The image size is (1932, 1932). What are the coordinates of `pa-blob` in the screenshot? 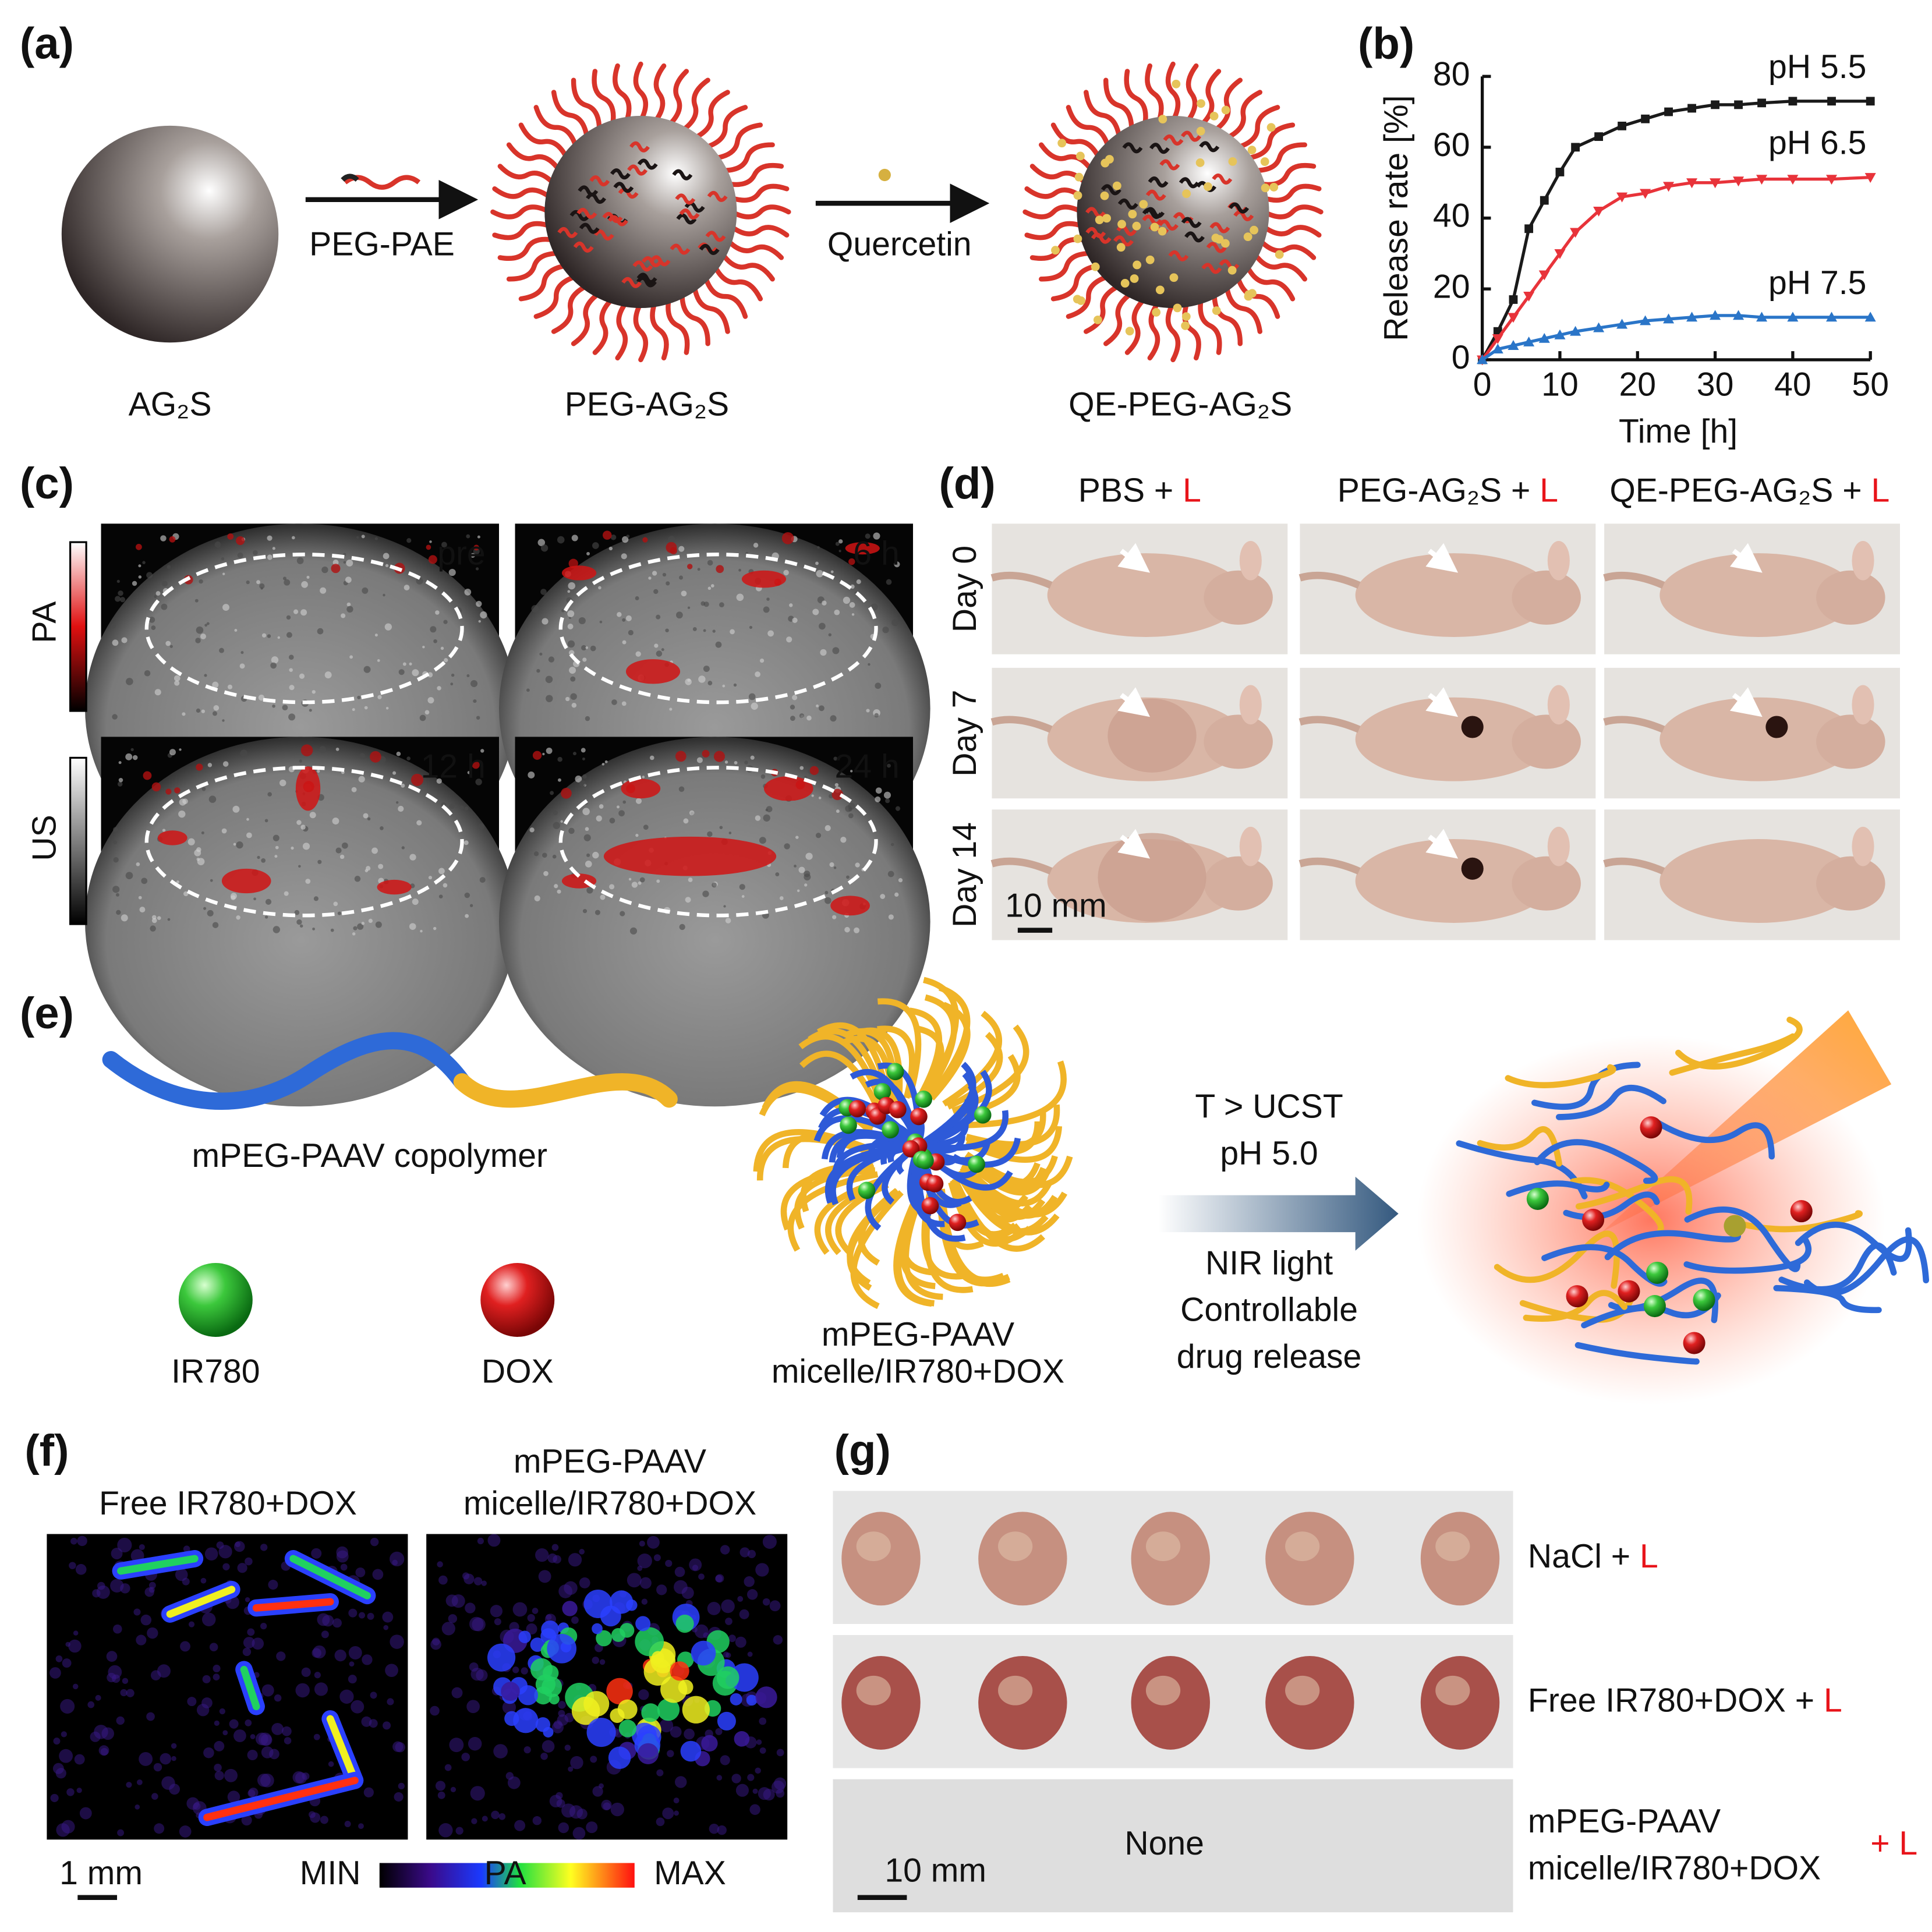 It's located at (510, 1691).